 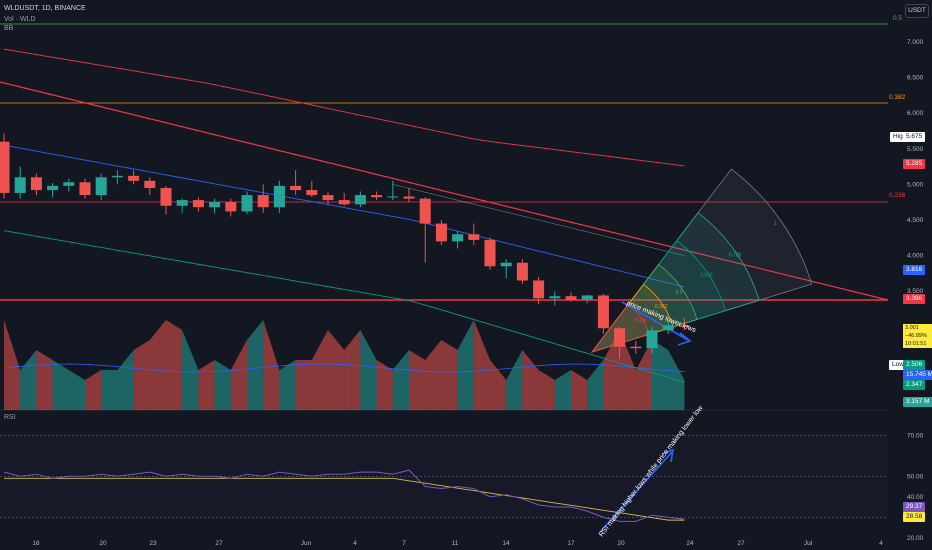 What do you see at coordinates (706, 275) in the screenshot?
I see `fan-label-3: 0.618` at bounding box center [706, 275].